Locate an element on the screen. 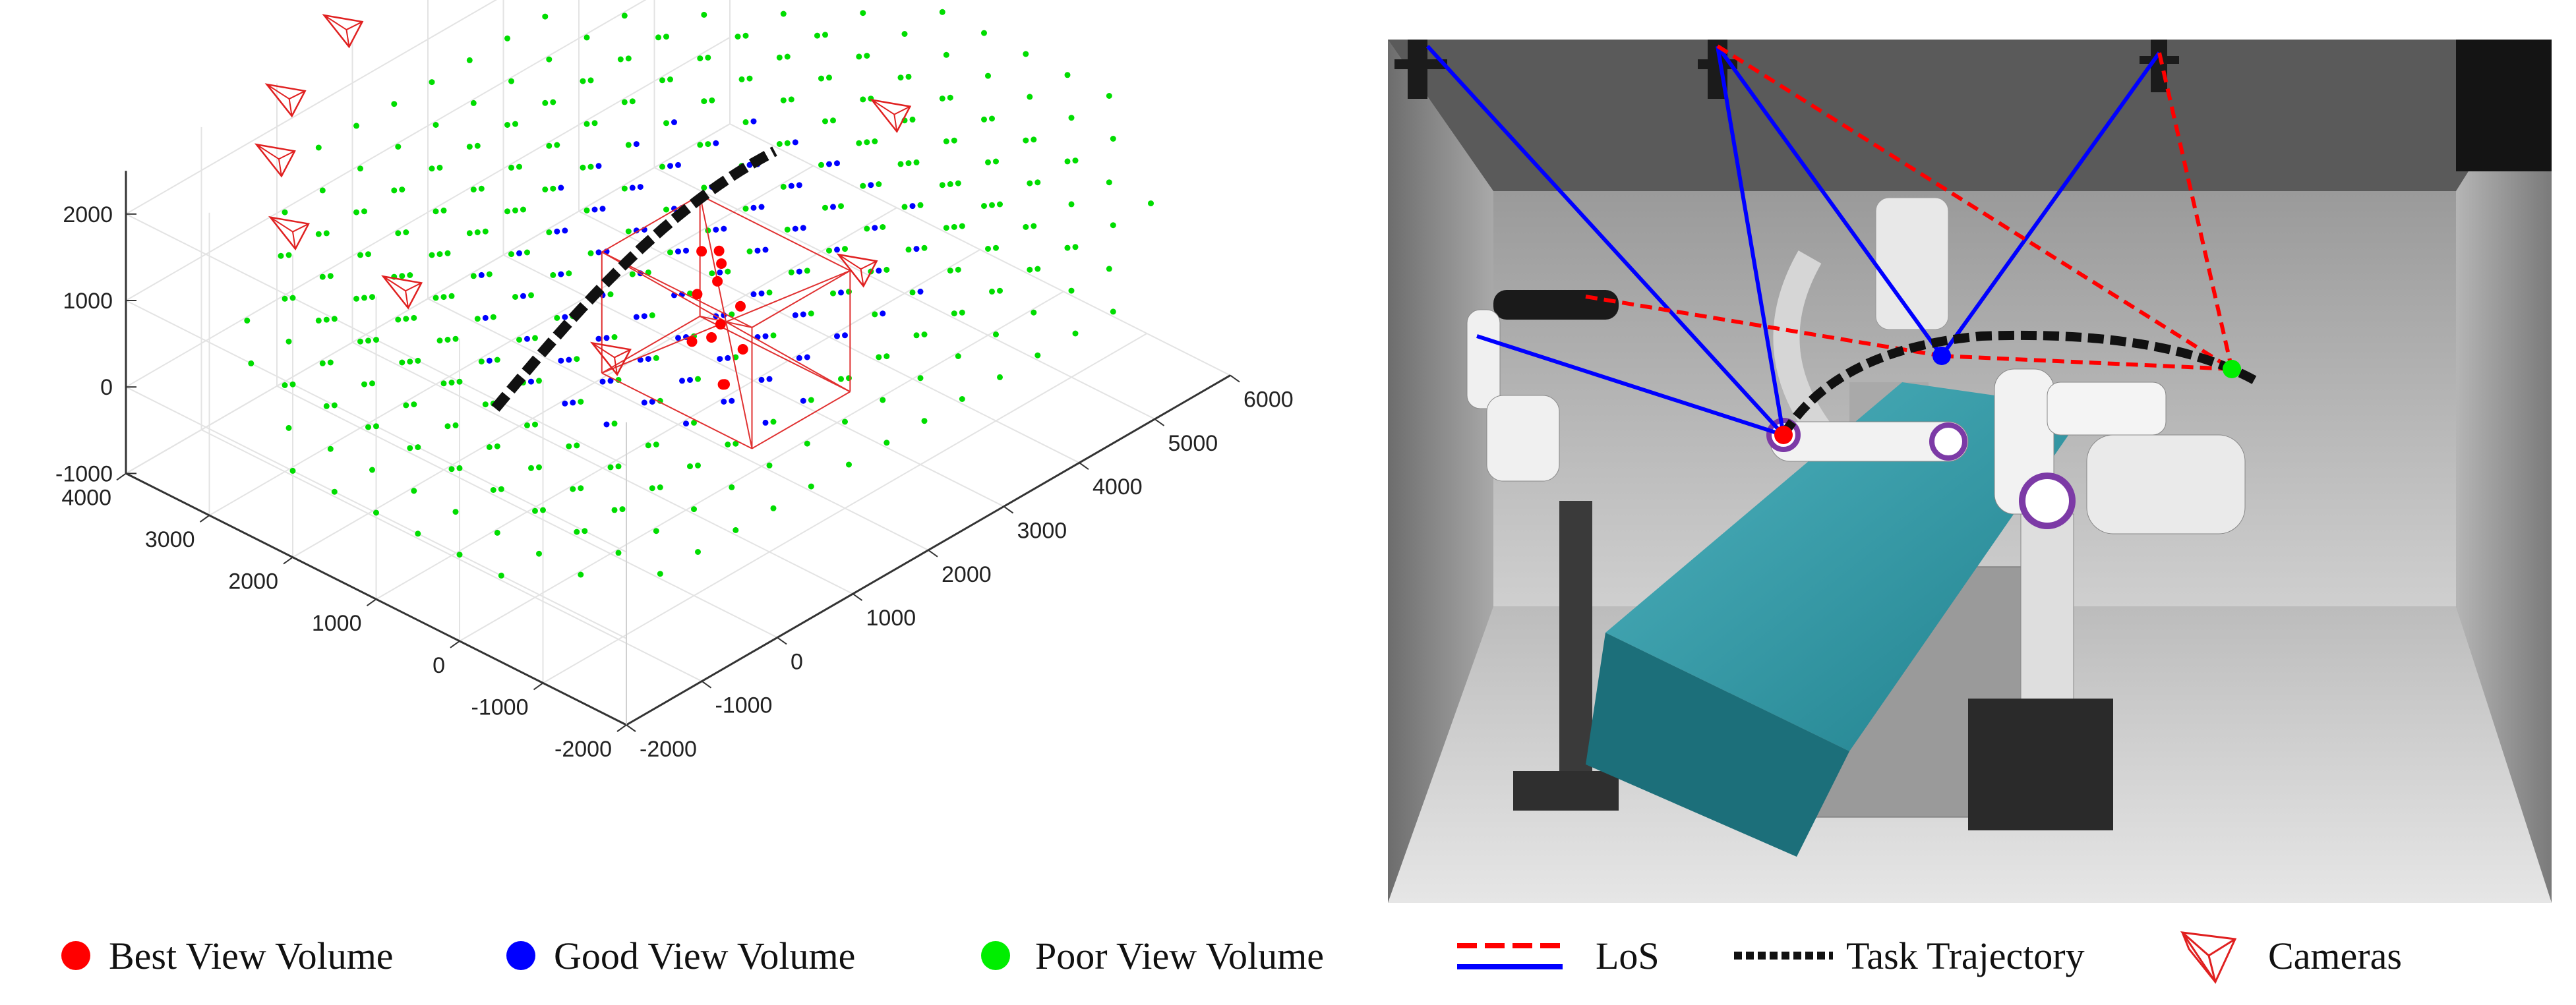 The image size is (2576, 1005). legend-label: LoS is located at coordinates (1628, 956).